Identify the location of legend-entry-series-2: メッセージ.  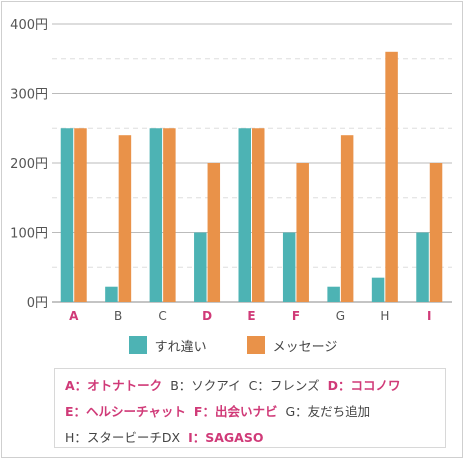
(292, 345).